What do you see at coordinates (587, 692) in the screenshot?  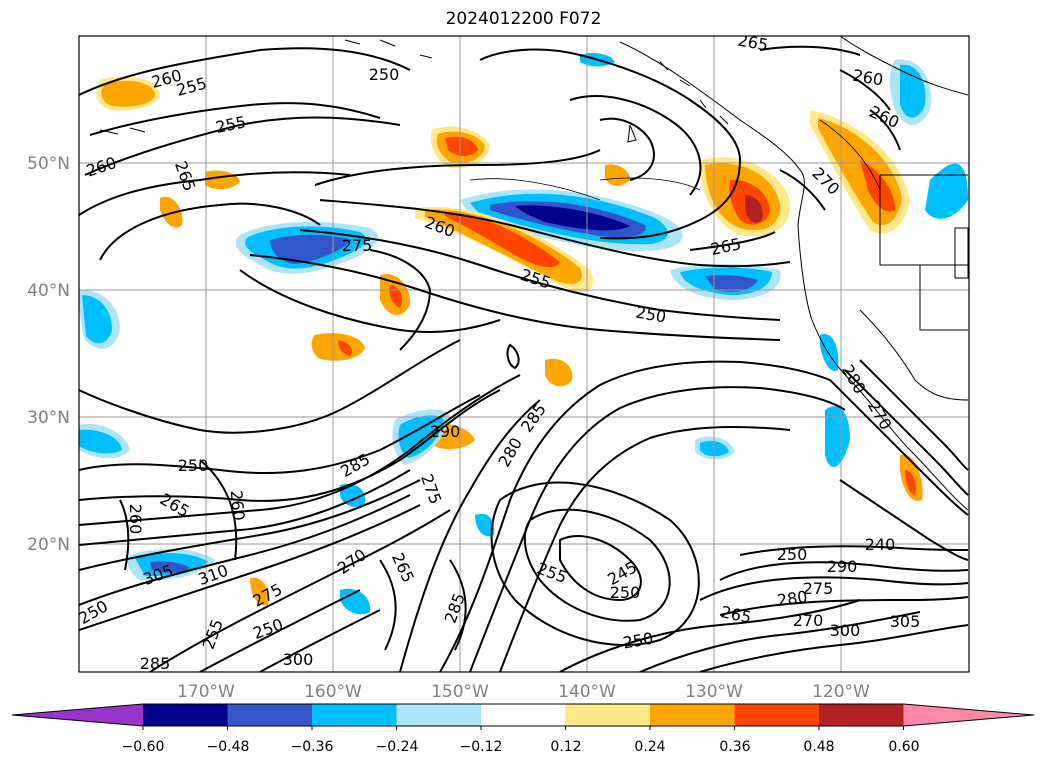 I see `lon-label: 140°W` at bounding box center [587, 692].